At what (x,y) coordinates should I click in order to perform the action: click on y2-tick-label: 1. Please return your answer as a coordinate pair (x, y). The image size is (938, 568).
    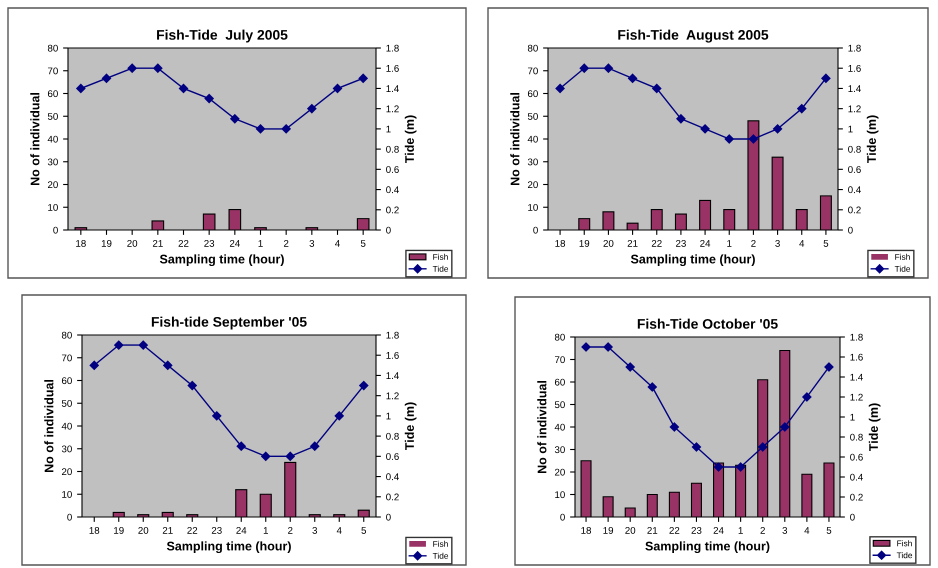
    Looking at the image, I should click on (388, 416).